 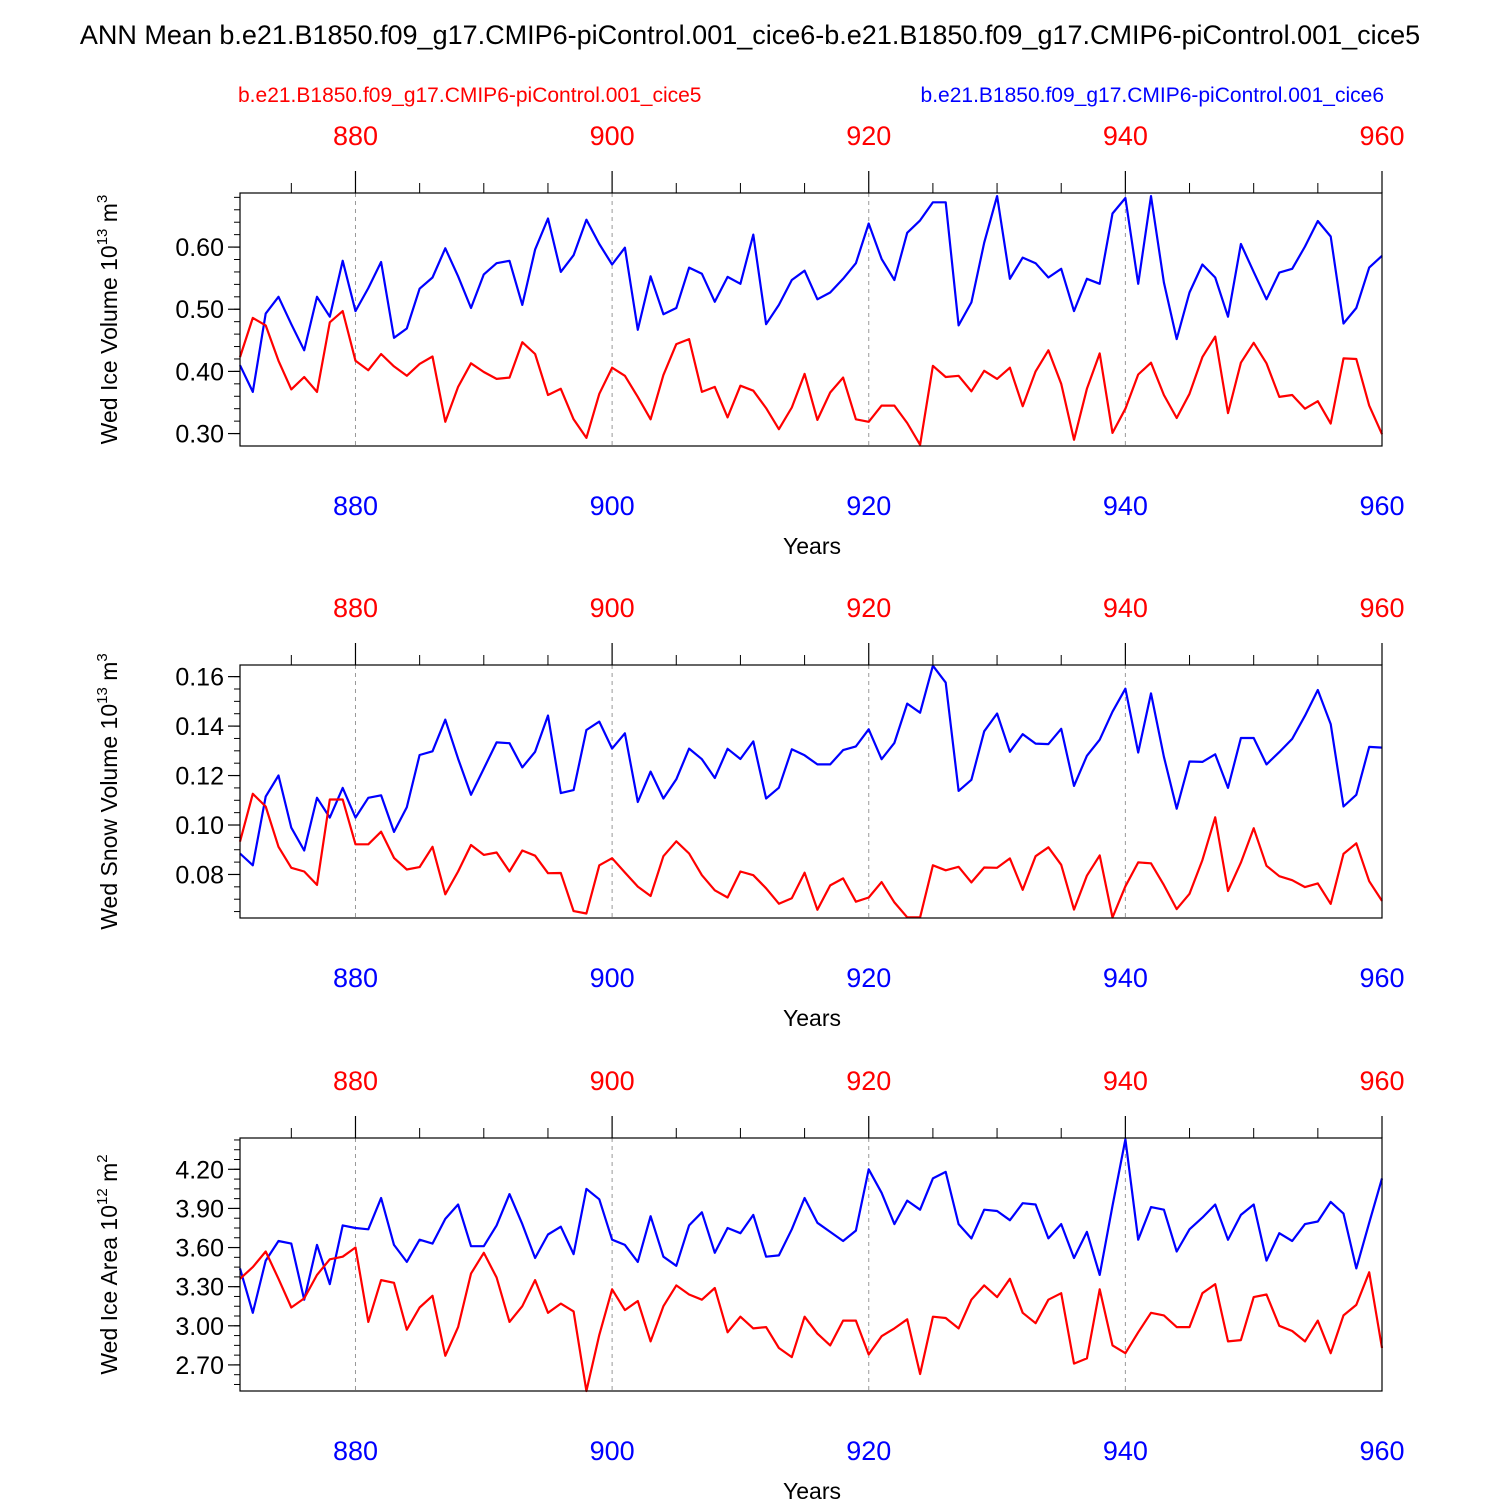 What do you see at coordinates (108, 1264) in the screenshot?
I see `y-axis-label: Wed Ice Area 1012 m2` at bounding box center [108, 1264].